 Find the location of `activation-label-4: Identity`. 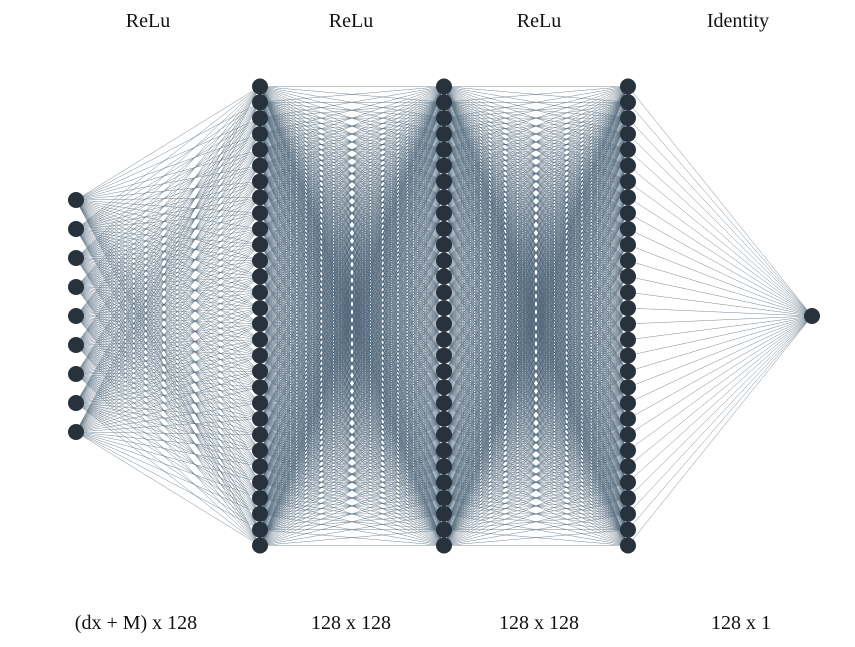

activation-label-4: Identity is located at coordinates (738, 21).